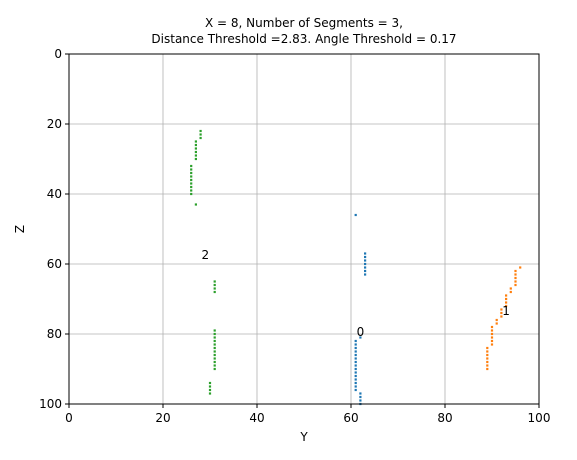 The width and height of the screenshot is (577, 460). What do you see at coordinates (355, 293) in the screenshot?
I see `annotations: 0 1 2` at bounding box center [355, 293].